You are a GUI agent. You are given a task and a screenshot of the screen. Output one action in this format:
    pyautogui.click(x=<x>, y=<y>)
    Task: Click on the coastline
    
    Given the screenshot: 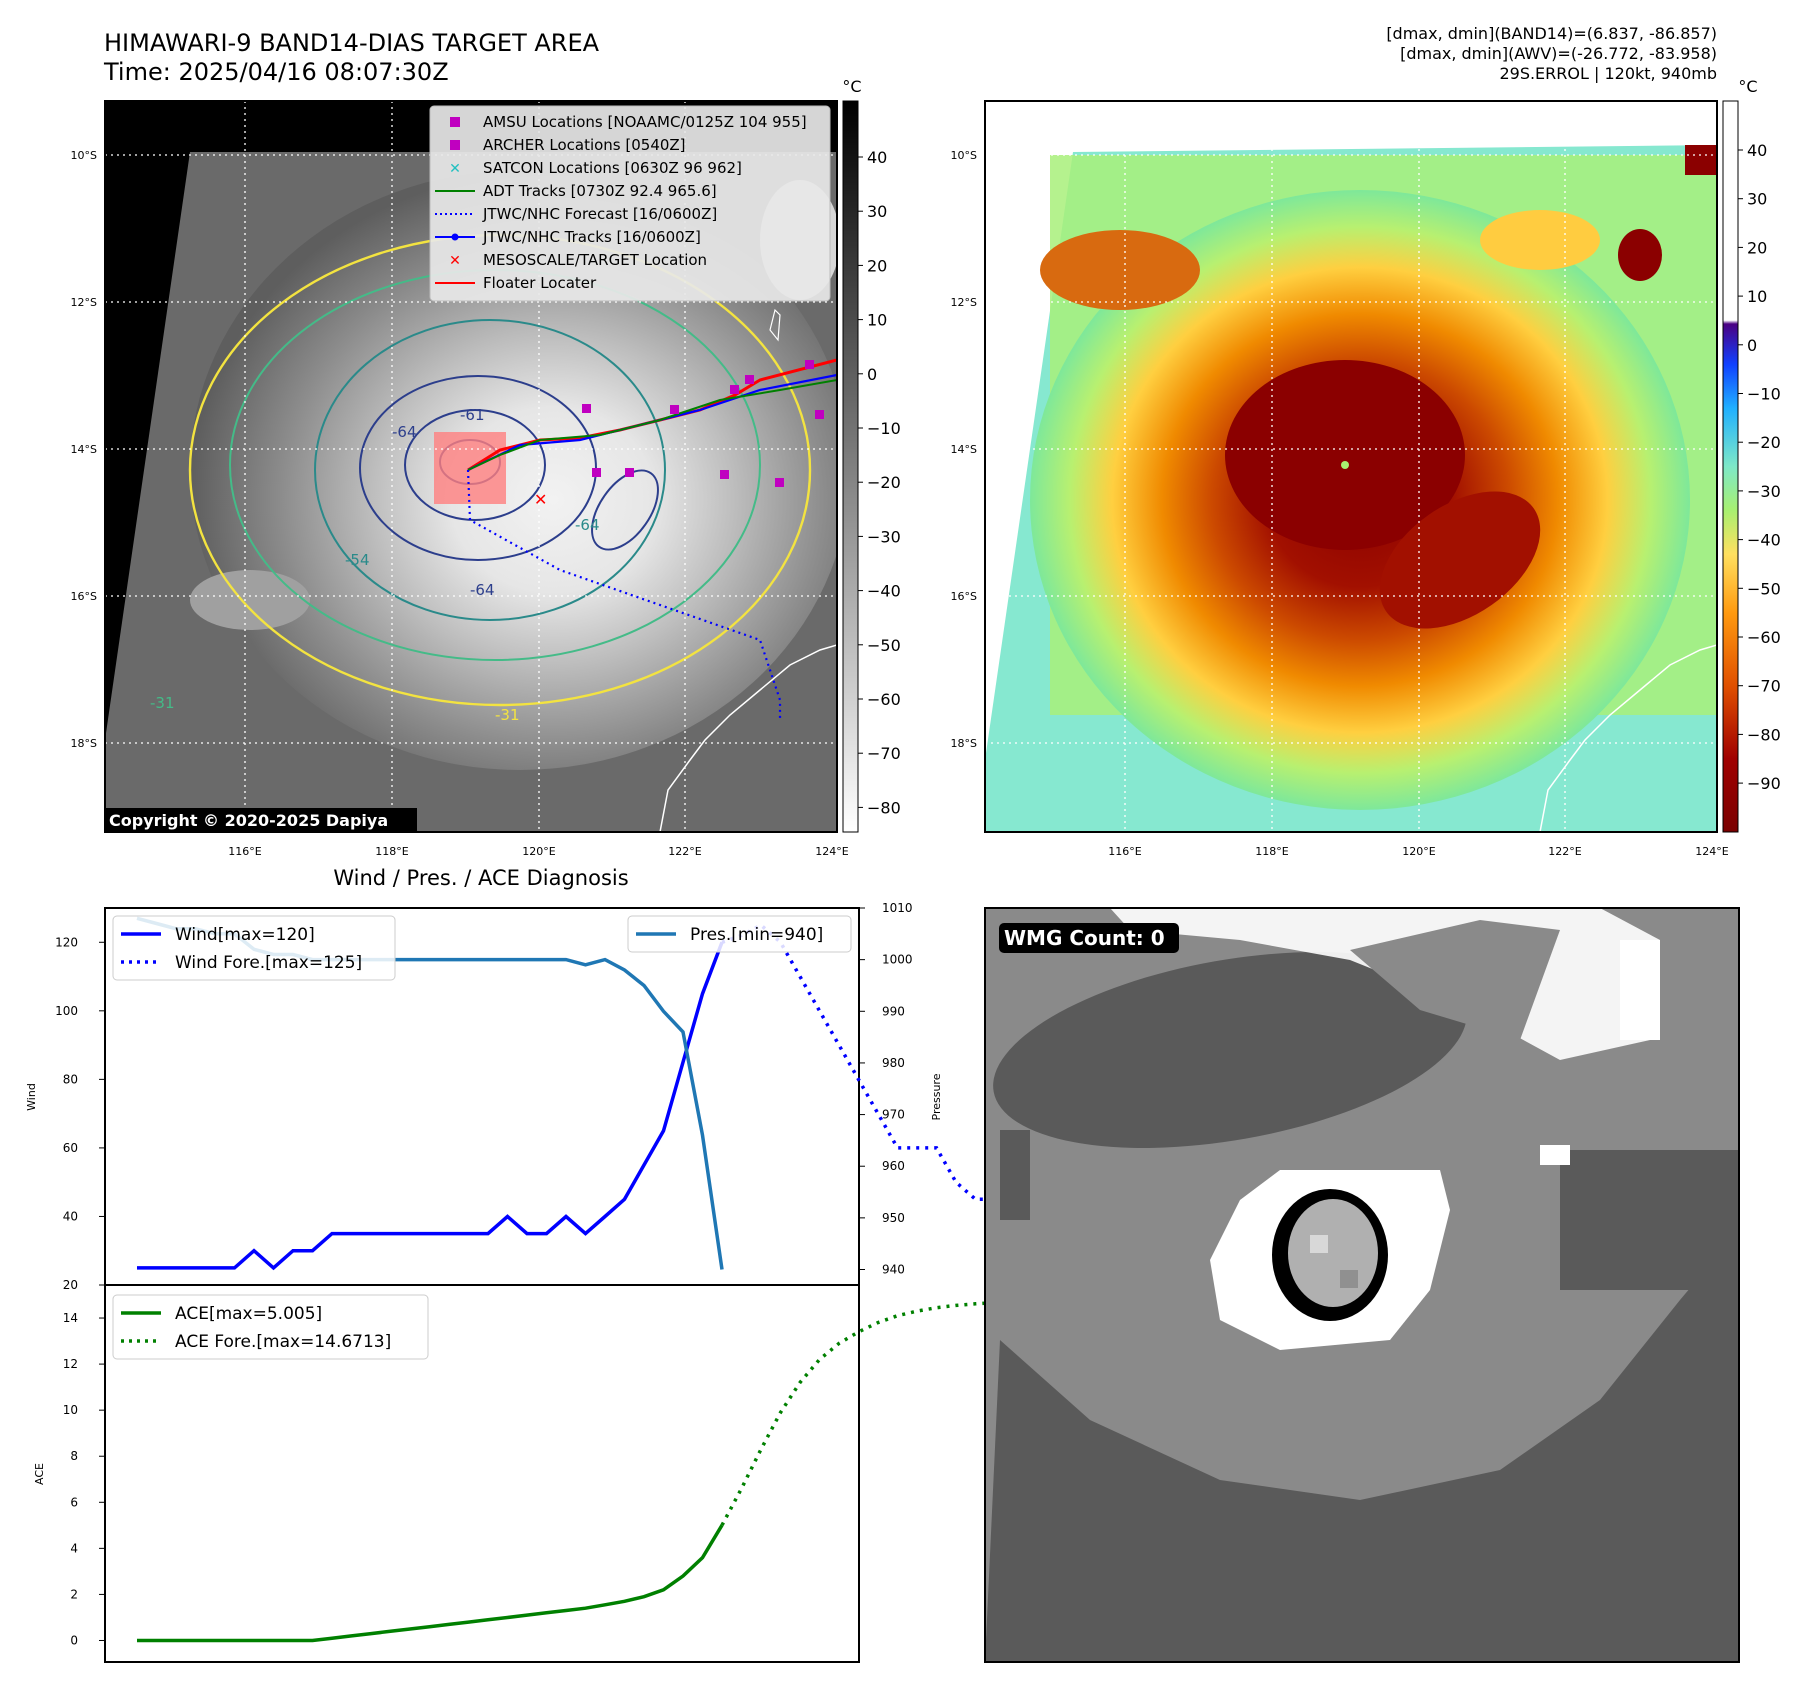 What is the action you would take?
    pyautogui.click(x=1628, y=738)
    